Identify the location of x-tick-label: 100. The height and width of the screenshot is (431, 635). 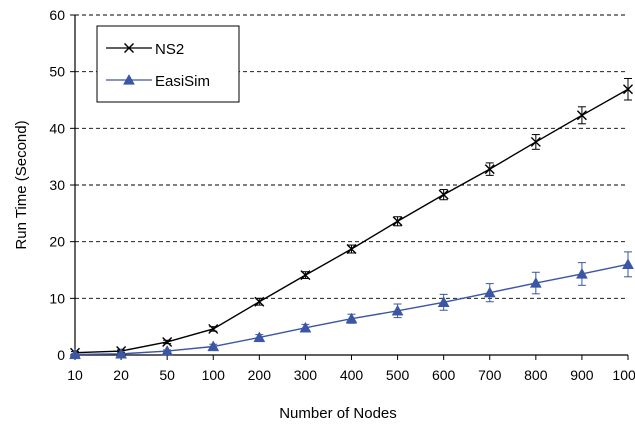
(214, 375).